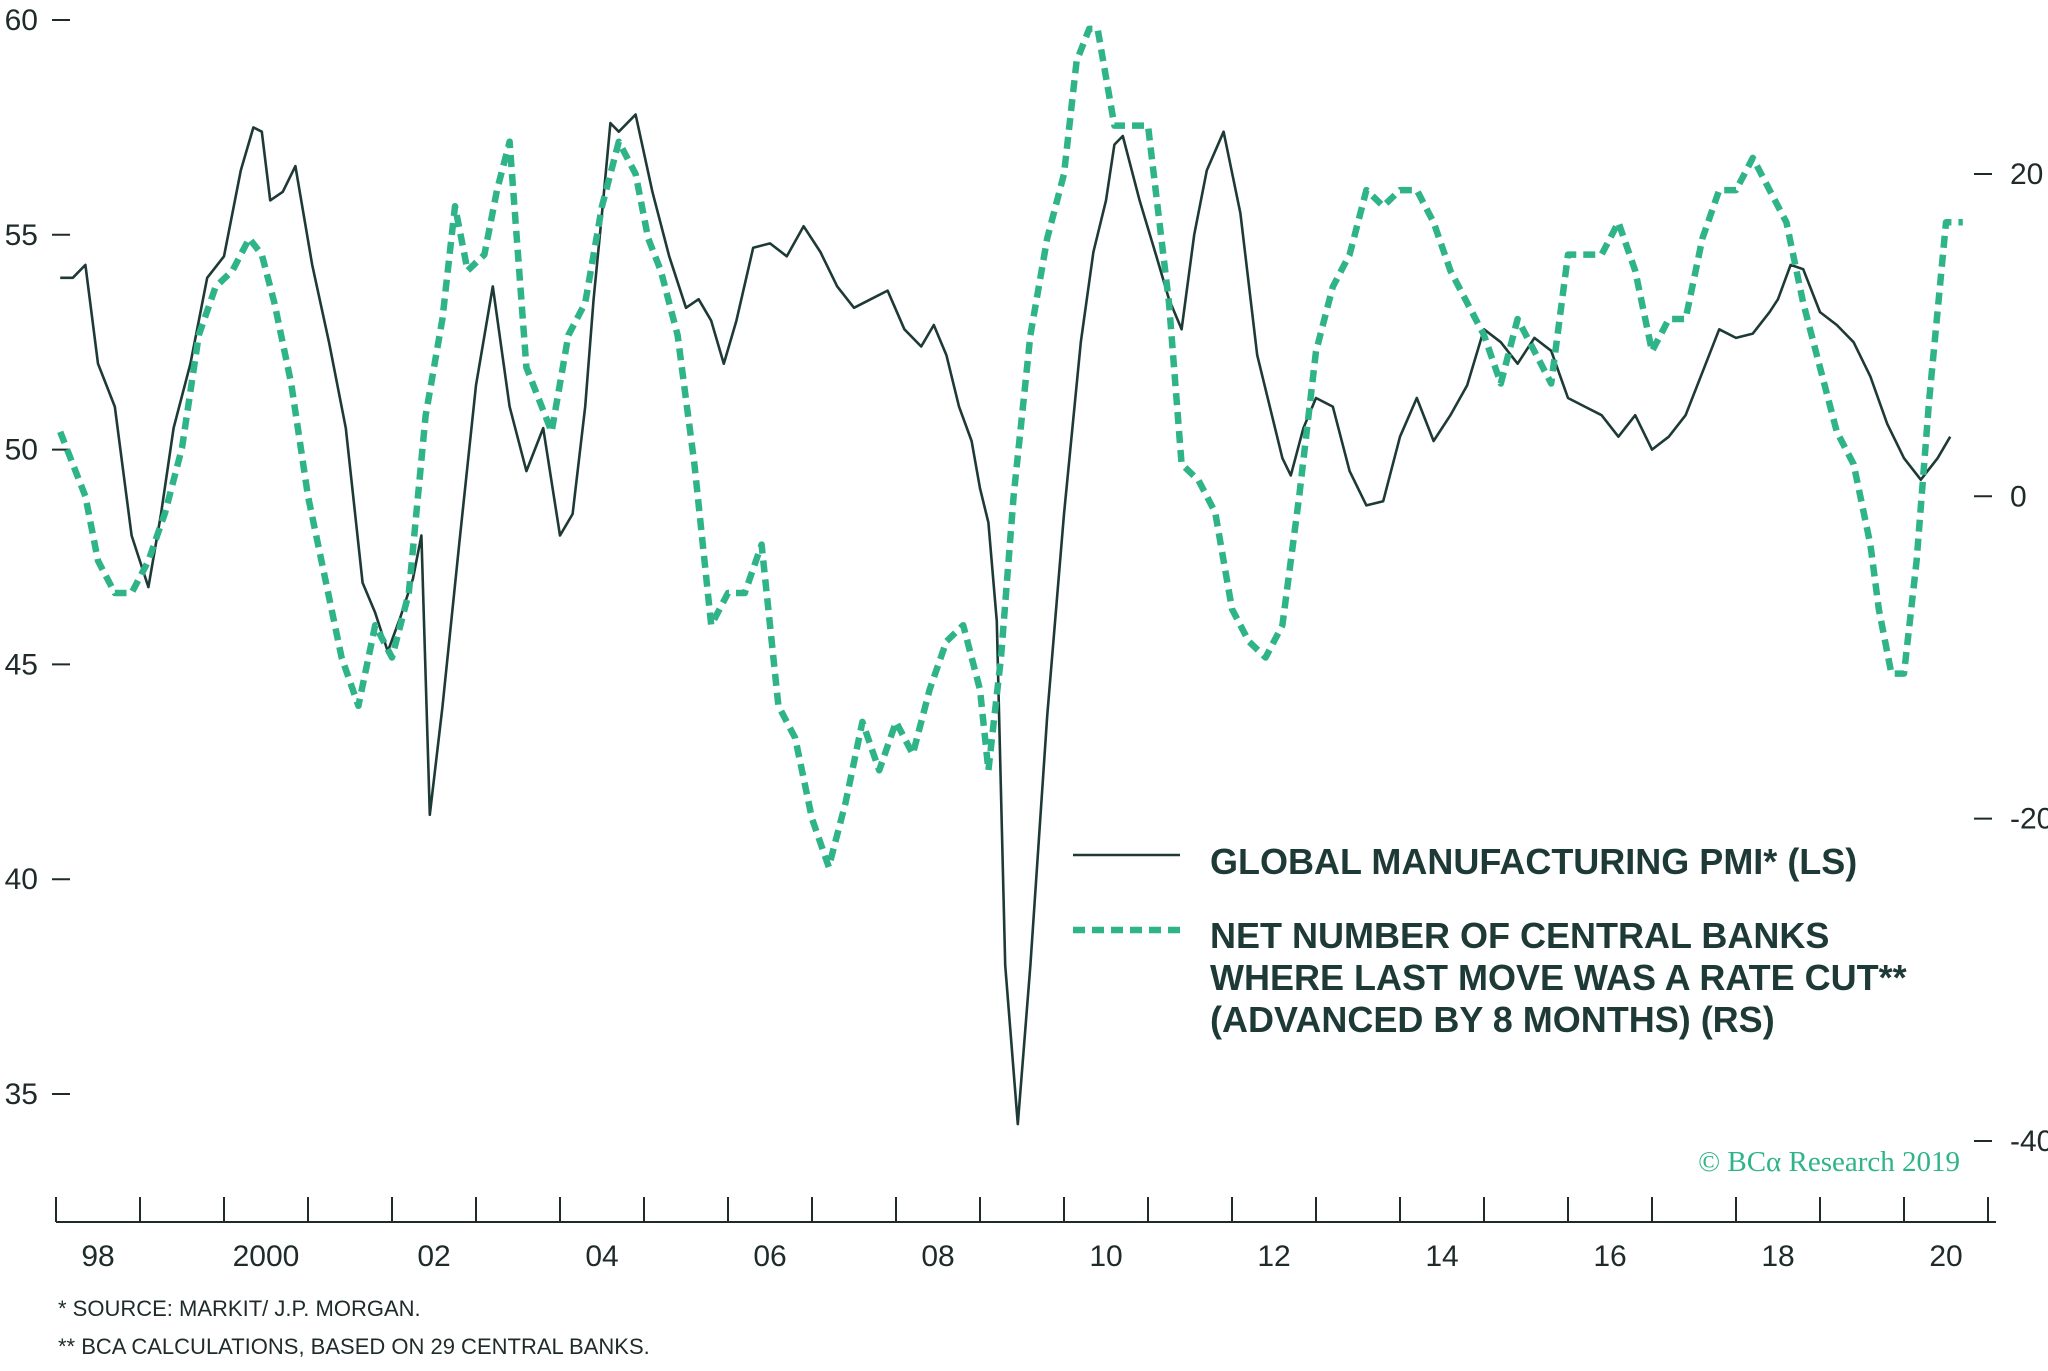 This screenshot has width=2048, height=1371. I want to click on legend-label-central-banks-line-3: (ADVANCED BY 8 MONTHS) (RS), so click(1492, 1019).